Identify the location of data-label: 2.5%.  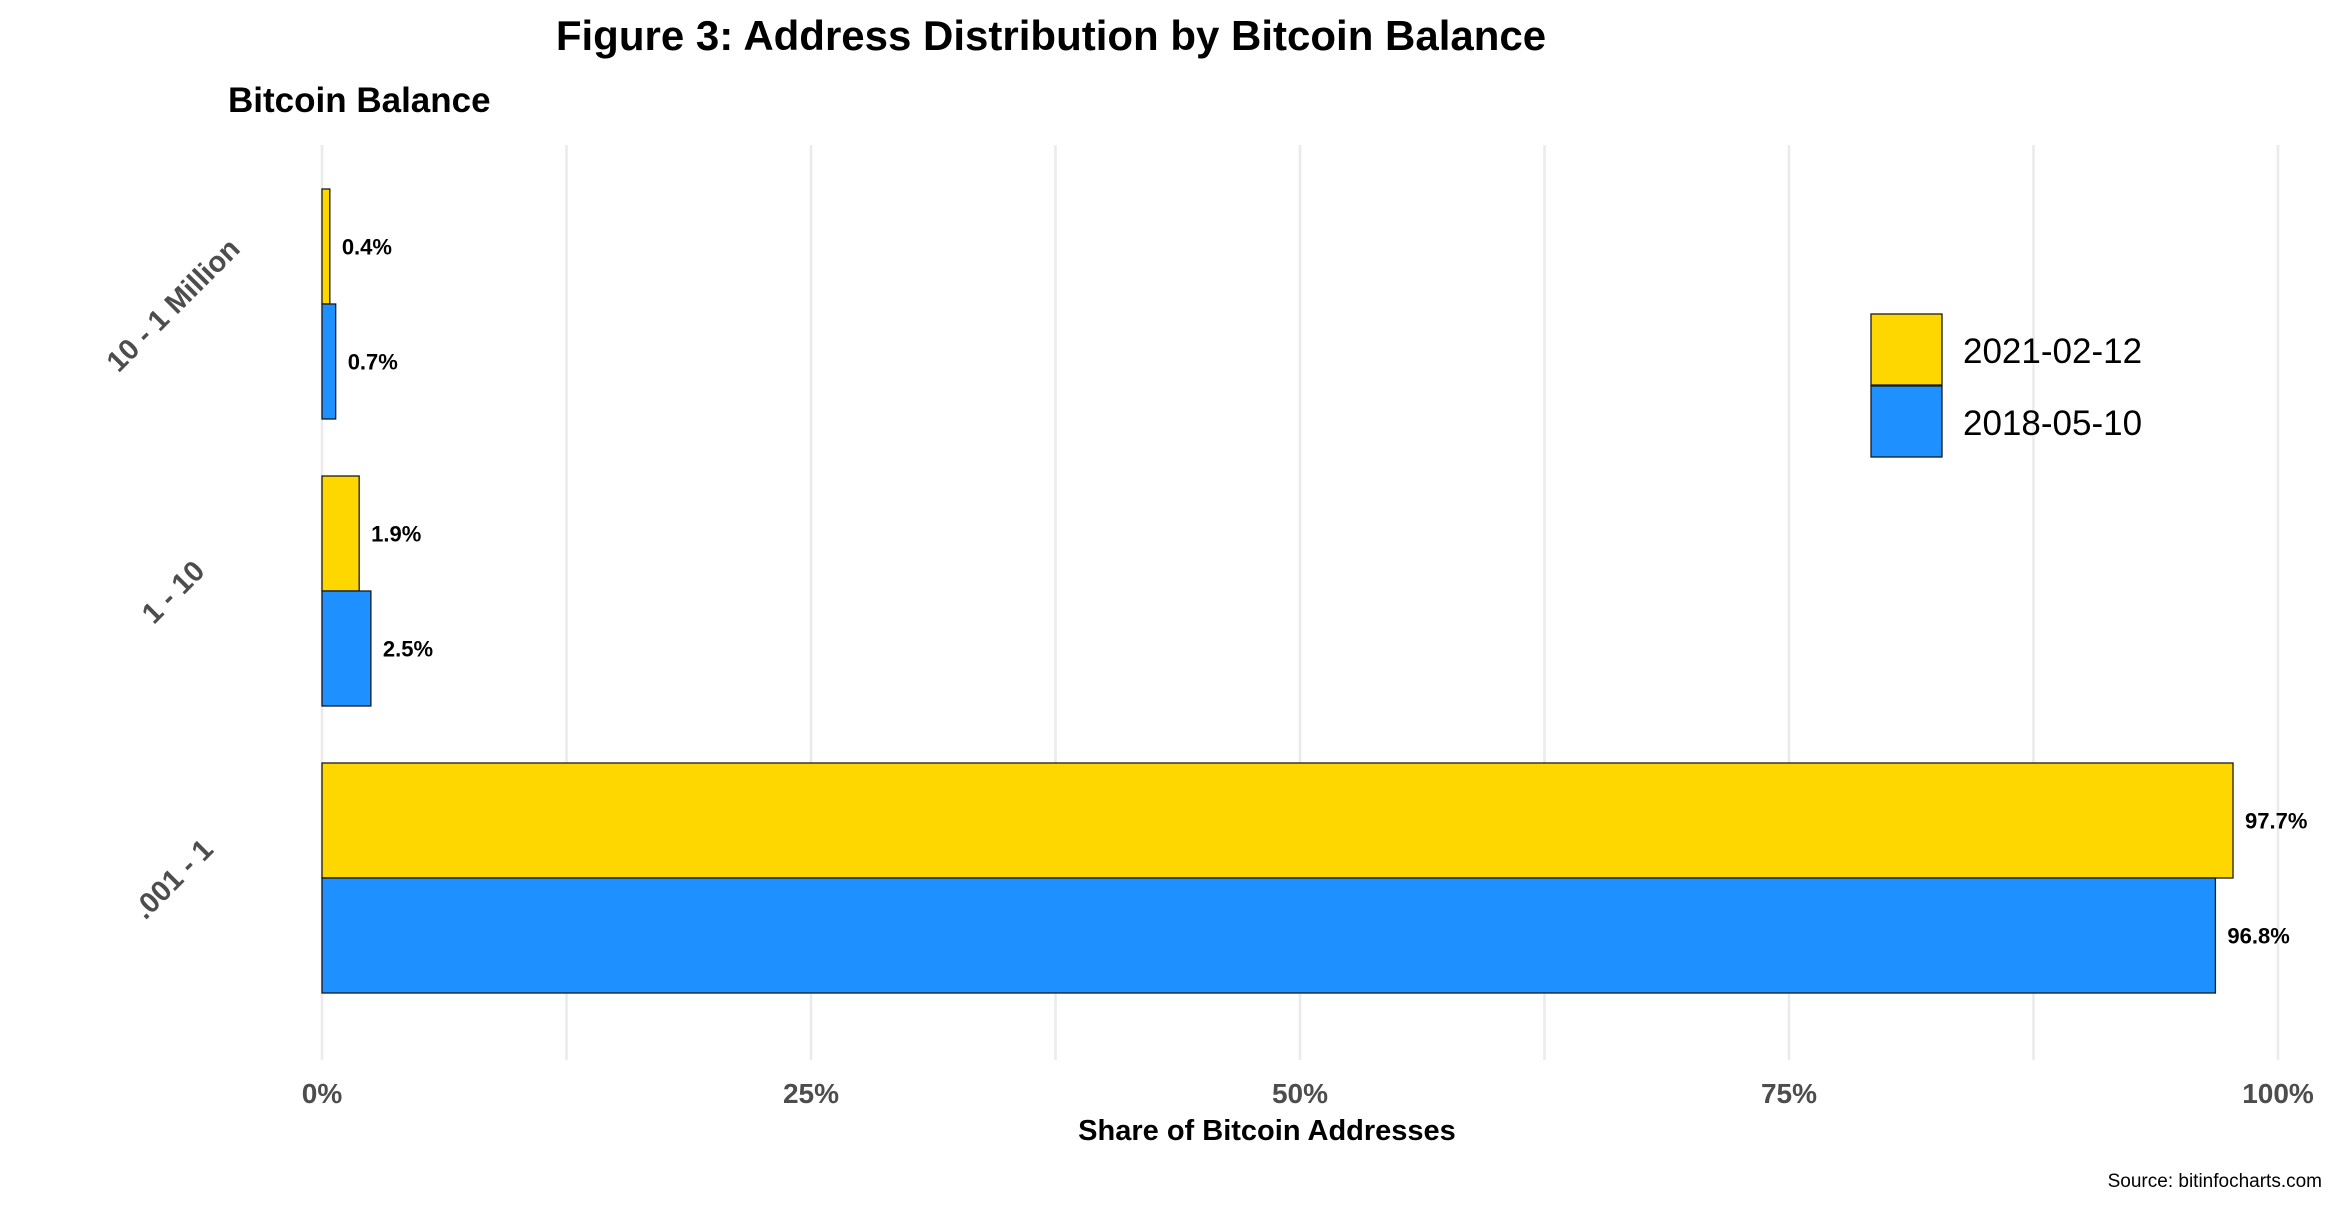
(408, 649).